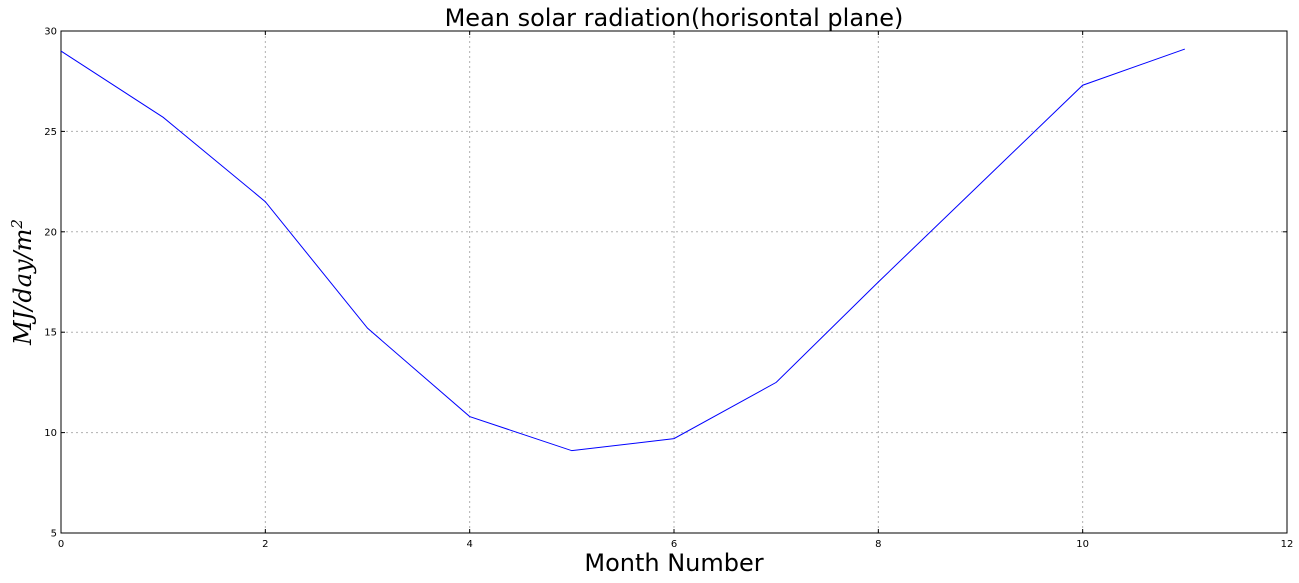  I want to click on chart-title: Mean solar radiation(horisontal plane), so click(674, 18).